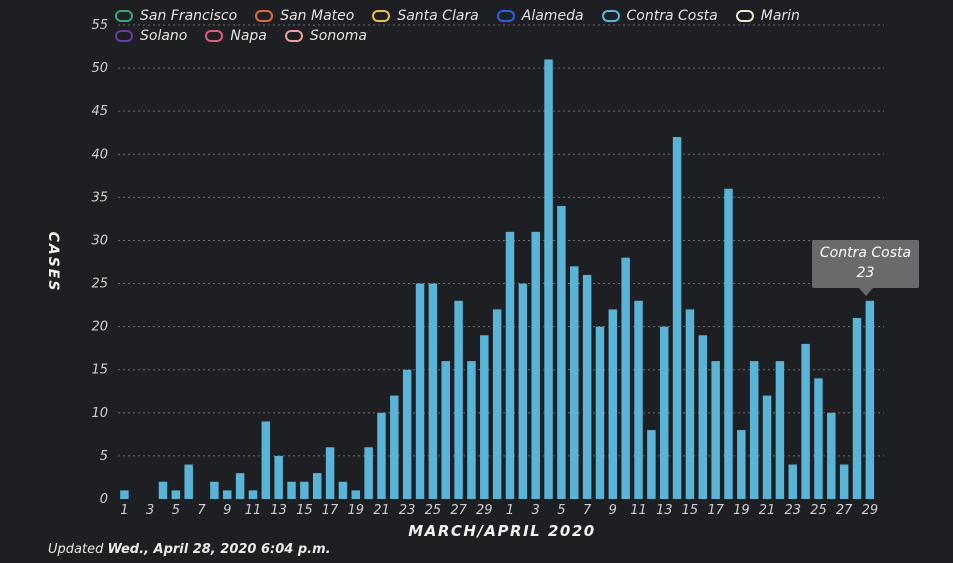 Image resolution: width=953 pixels, height=563 pixels. Describe the element at coordinates (540, 16) in the screenshot. I see `legend-item-alameda: Alameda` at that location.